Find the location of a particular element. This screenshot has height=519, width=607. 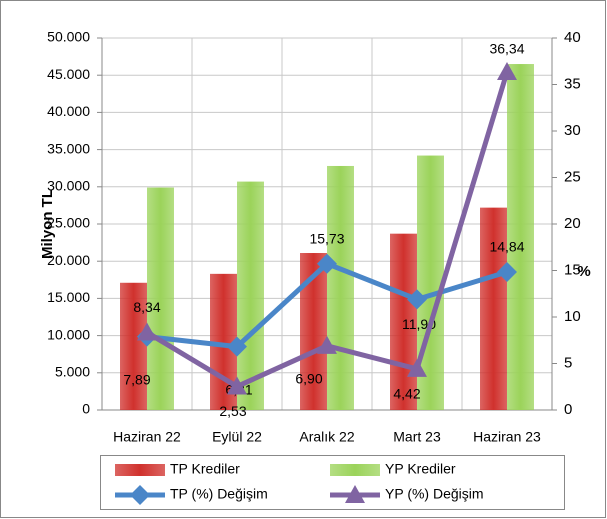

y2-tick-label: 40 is located at coordinates (572, 37).